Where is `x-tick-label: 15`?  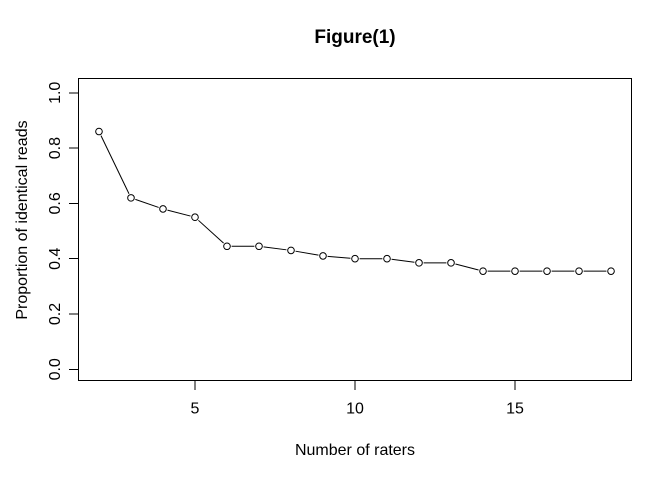 x-tick-label: 15 is located at coordinates (515, 409).